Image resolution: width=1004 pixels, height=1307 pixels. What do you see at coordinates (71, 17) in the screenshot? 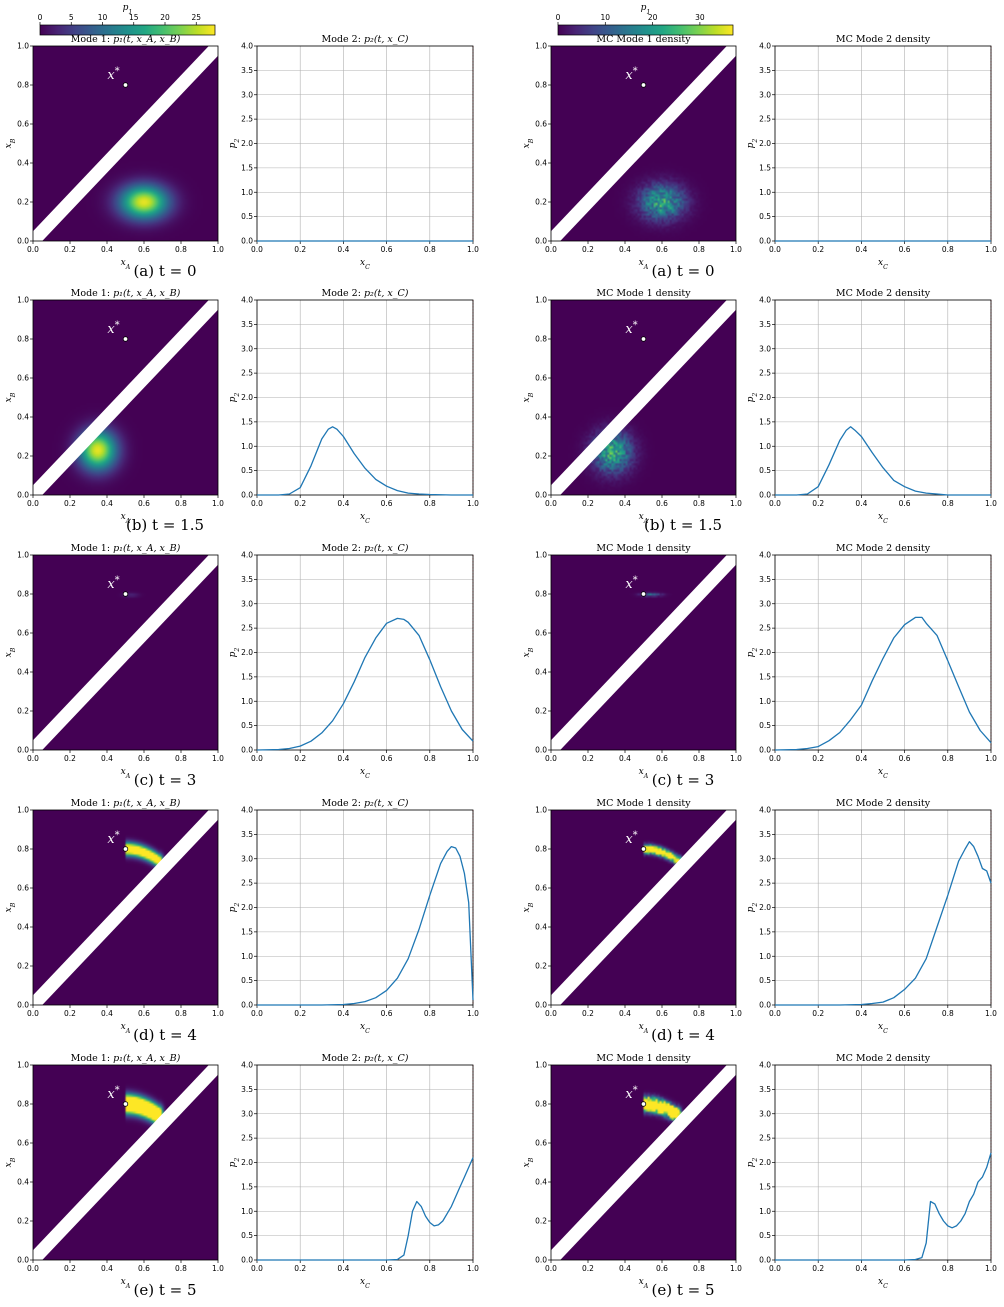
I see `colorbar-tick-label: 5` at bounding box center [71, 17].